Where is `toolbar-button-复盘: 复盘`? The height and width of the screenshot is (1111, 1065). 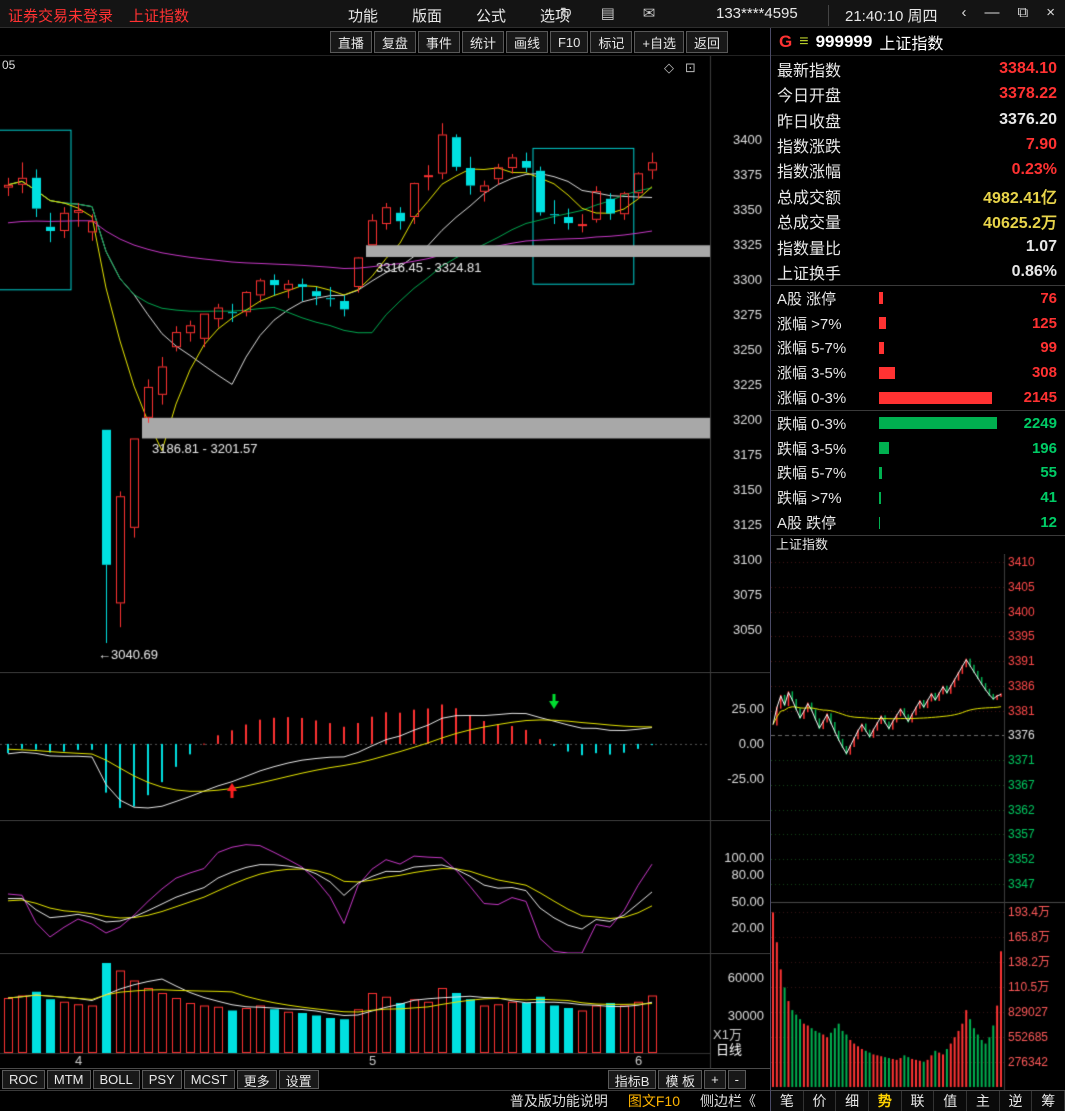
toolbar-button-复盘: 复盘 is located at coordinates (394, 42).